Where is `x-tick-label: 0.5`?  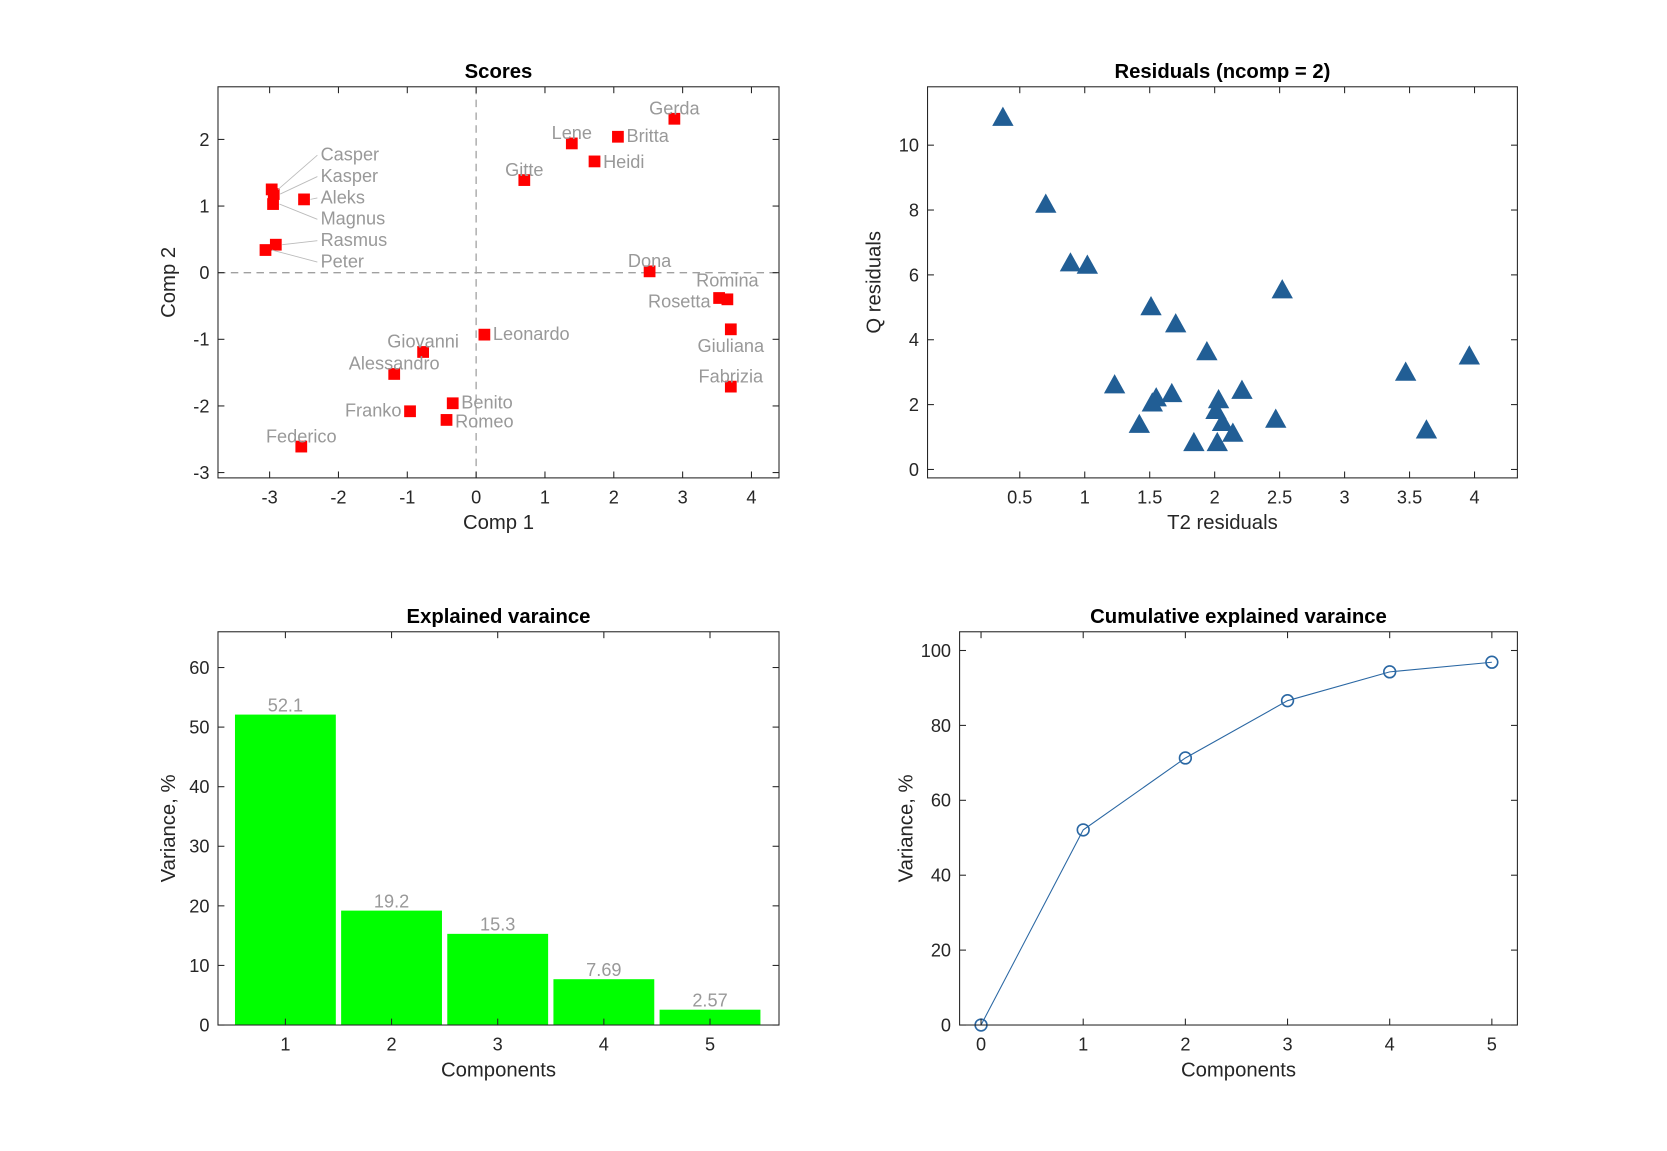
x-tick-label: 0.5 is located at coordinates (1019, 498).